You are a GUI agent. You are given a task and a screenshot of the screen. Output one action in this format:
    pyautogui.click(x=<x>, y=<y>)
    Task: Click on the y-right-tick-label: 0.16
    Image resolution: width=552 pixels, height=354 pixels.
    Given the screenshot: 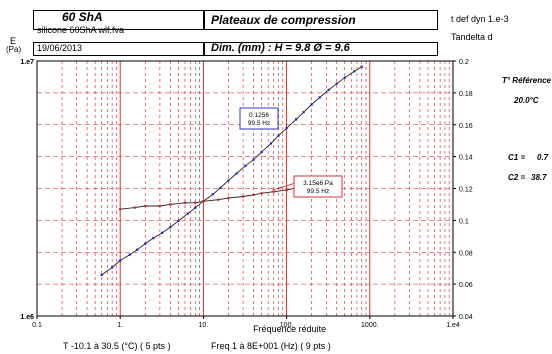 What is the action you would take?
    pyautogui.click(x=466, y=126)
    